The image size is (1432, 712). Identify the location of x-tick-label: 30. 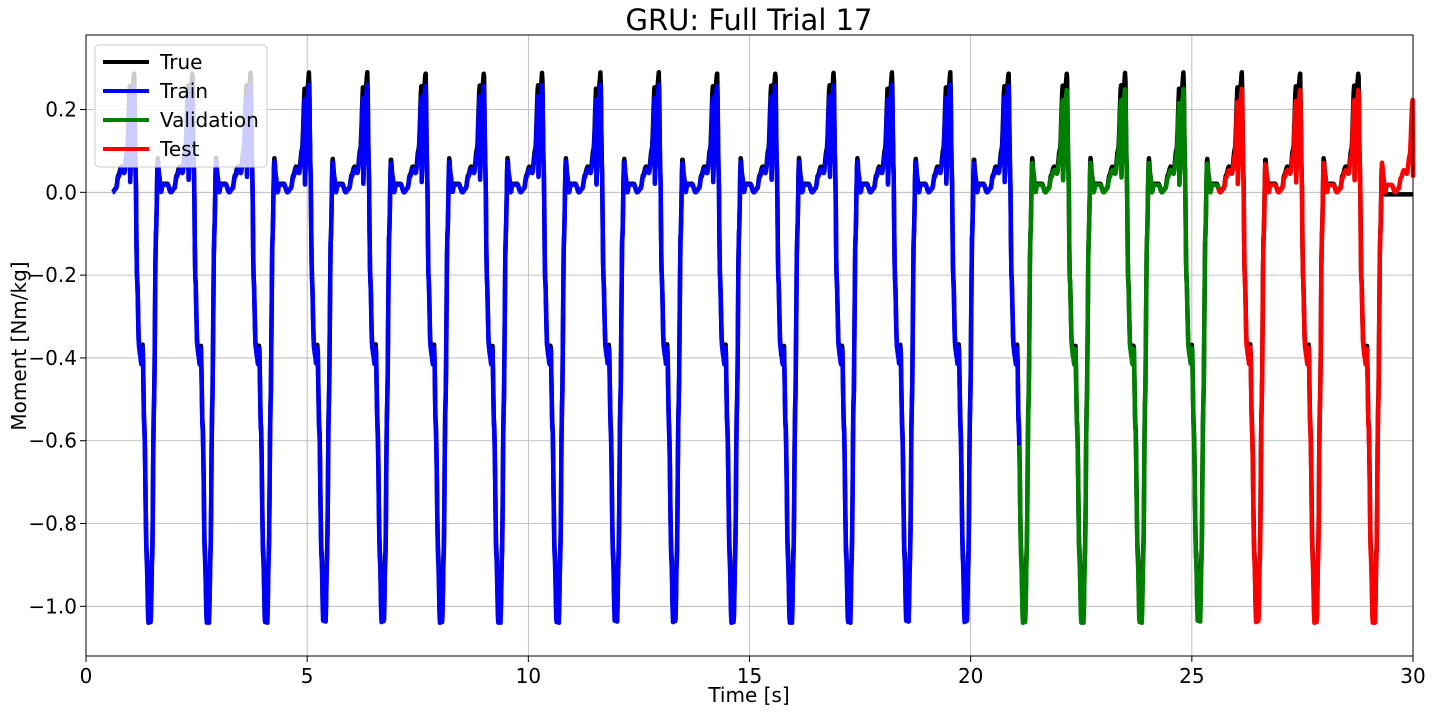
(1412, 676).